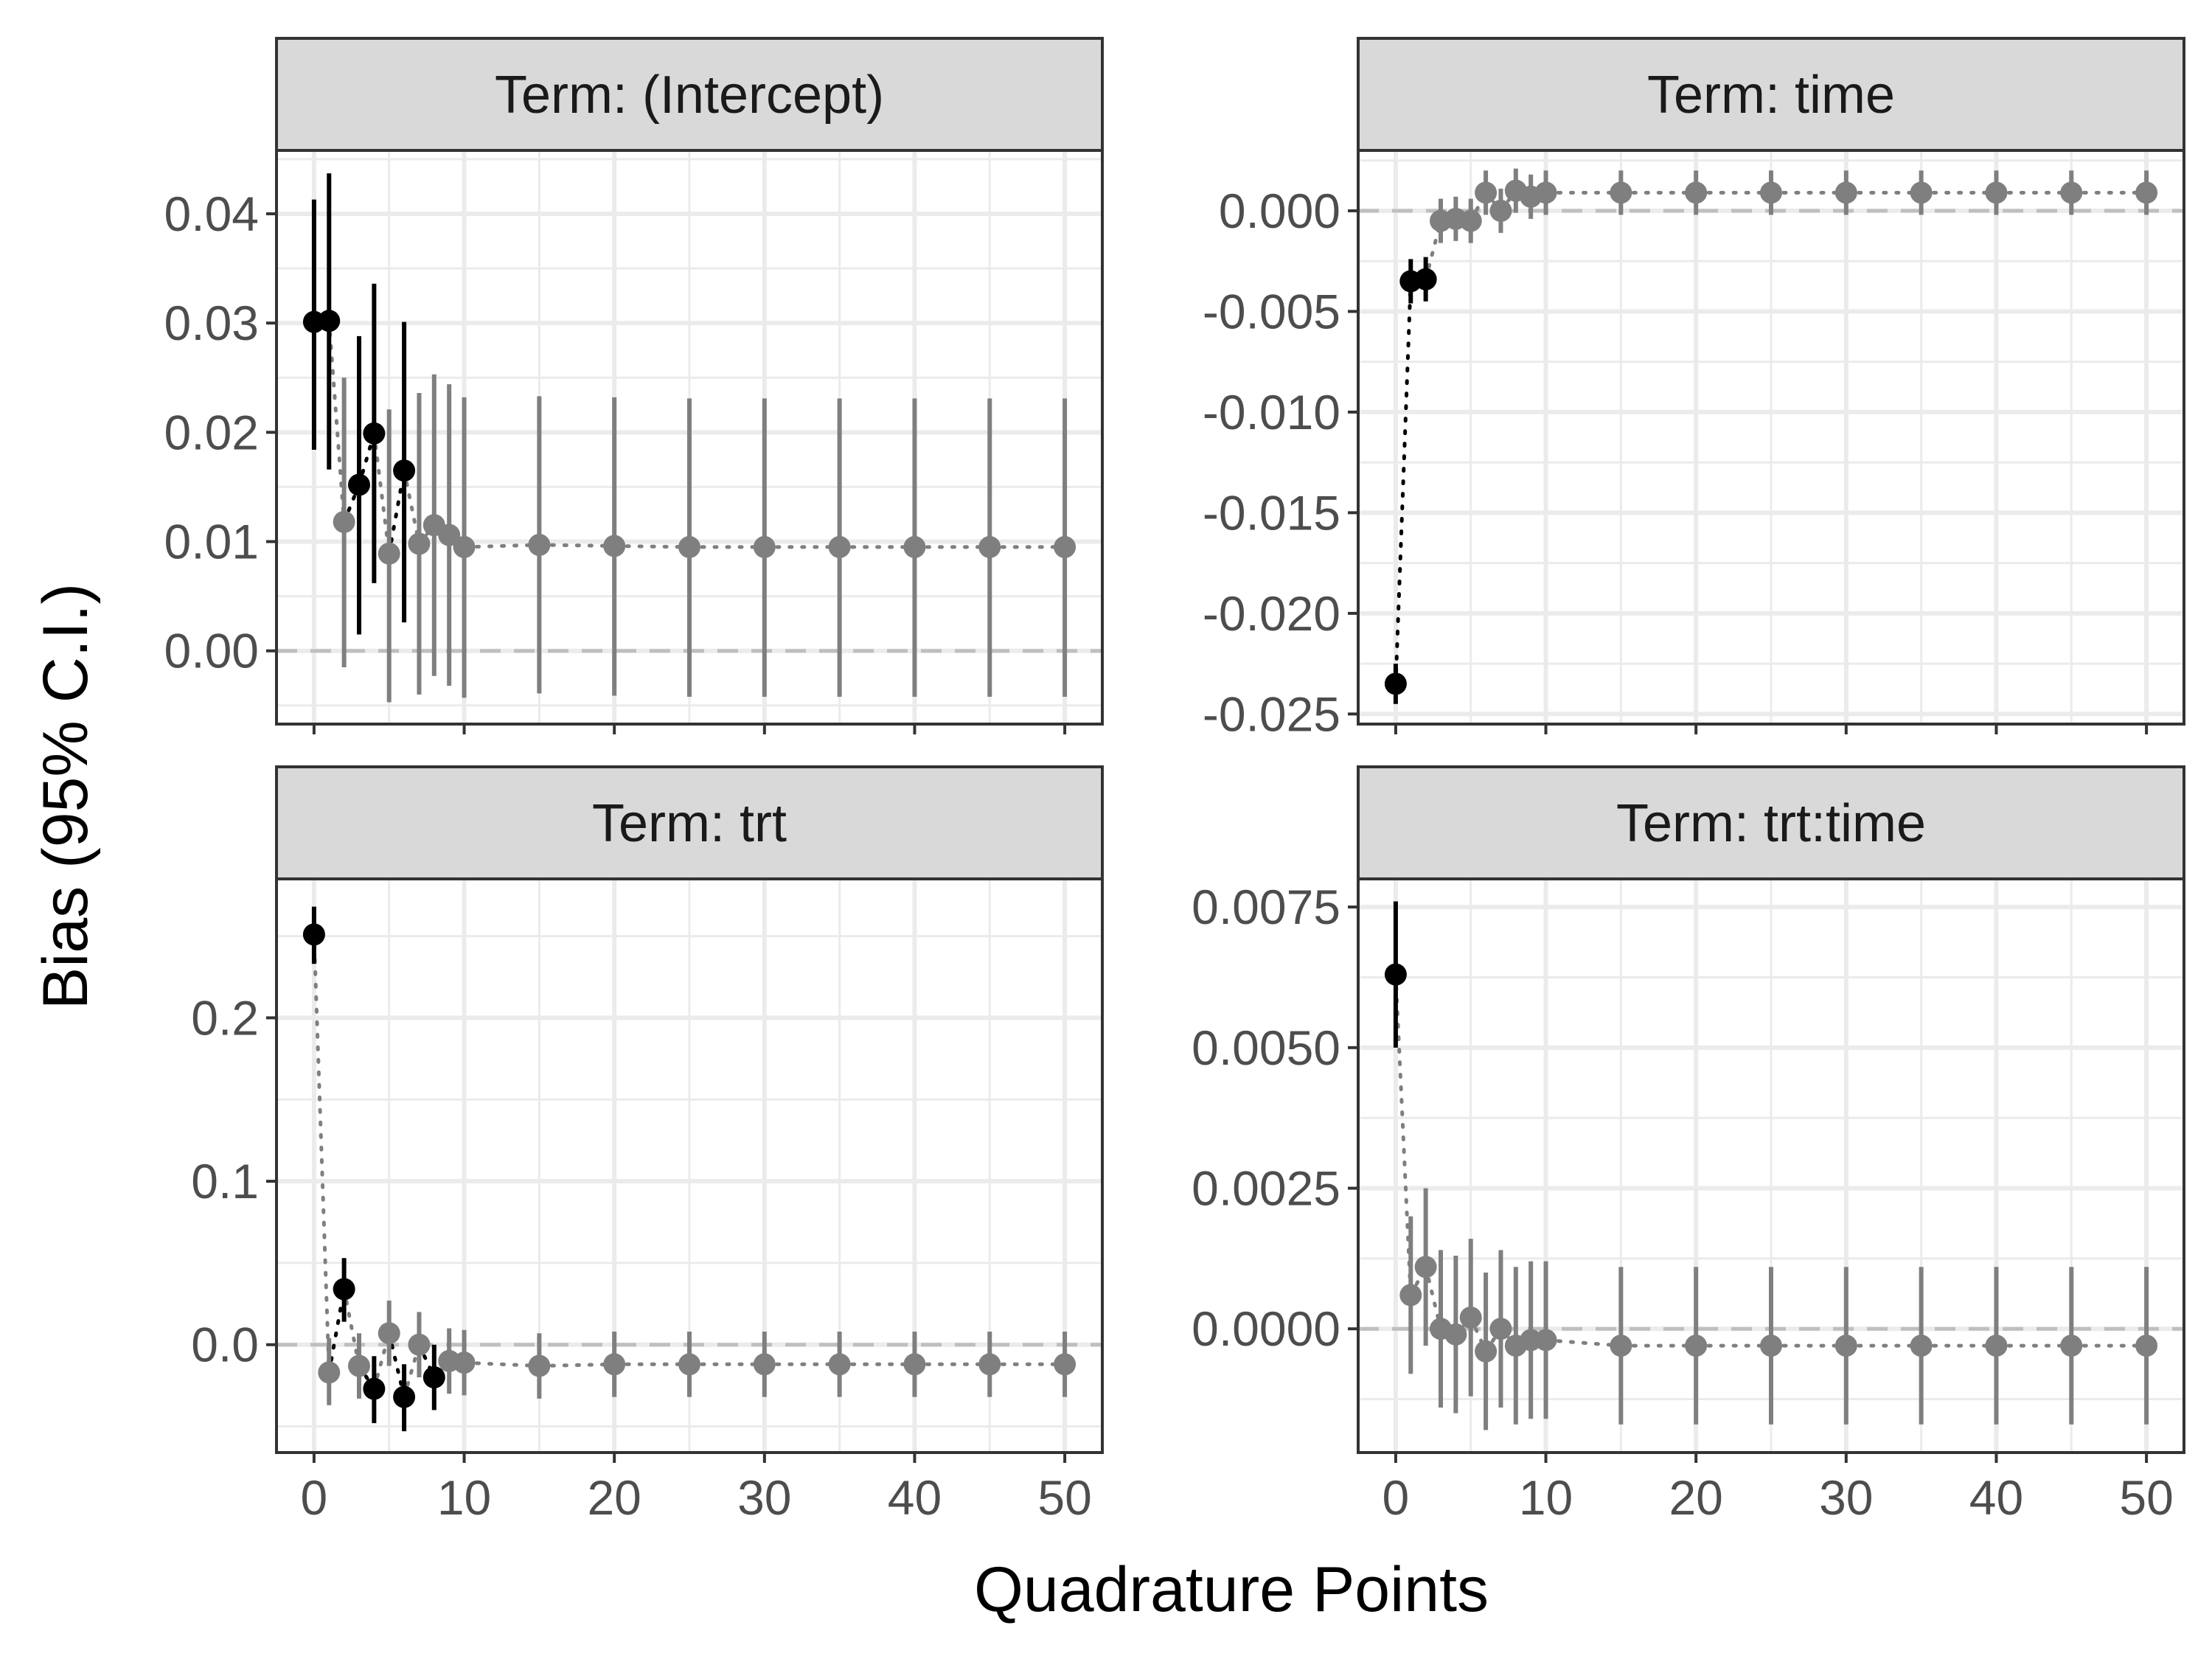 This screenshot has height=1659, width=2212. What do you see at coordinates (211, 651) in the screenshot?
I see `y-tick-label: 0.00` at bounding box center [211, 651].